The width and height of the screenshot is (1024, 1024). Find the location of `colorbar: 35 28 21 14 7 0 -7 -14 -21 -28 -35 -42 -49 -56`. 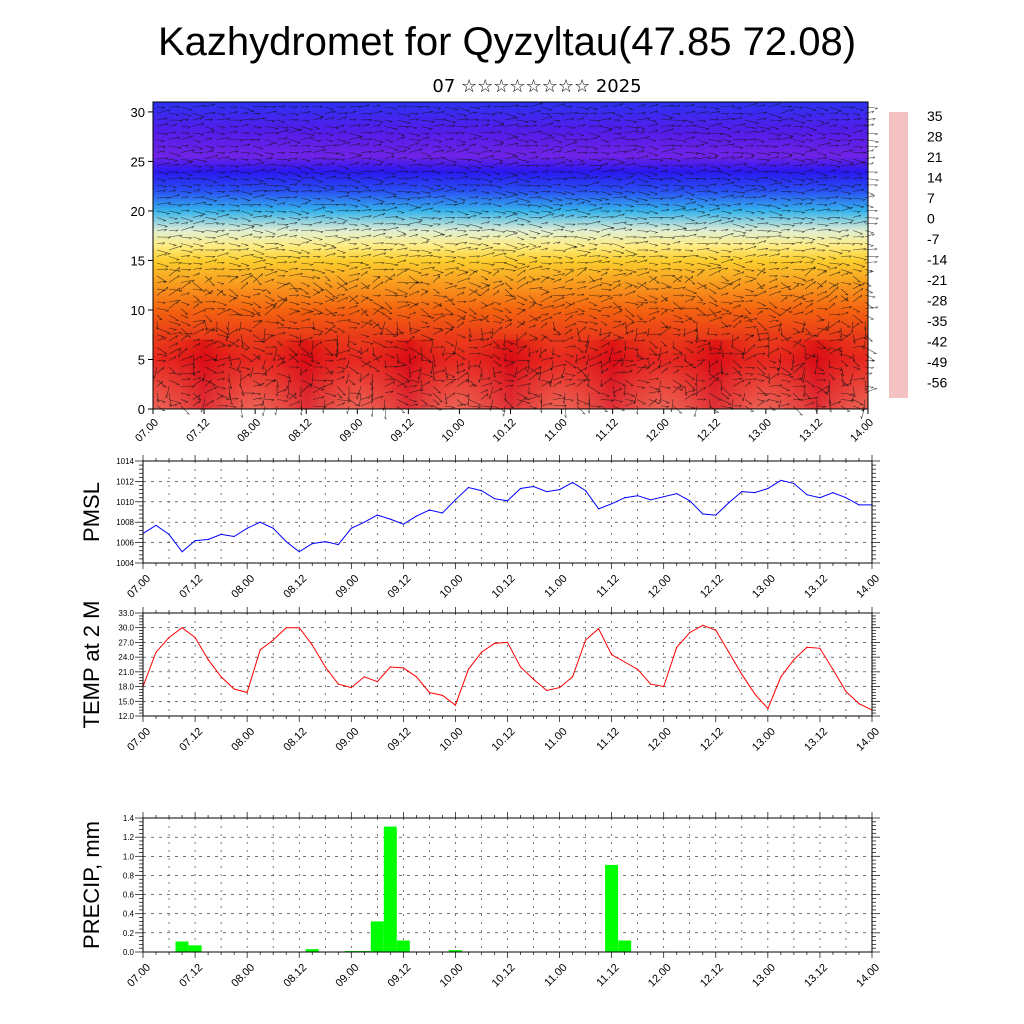

colorbar: 35 28 21 14 7 0 -7 -14 -21 -28 -35 -42 -49 -56 is located at coordinates (918, 253).